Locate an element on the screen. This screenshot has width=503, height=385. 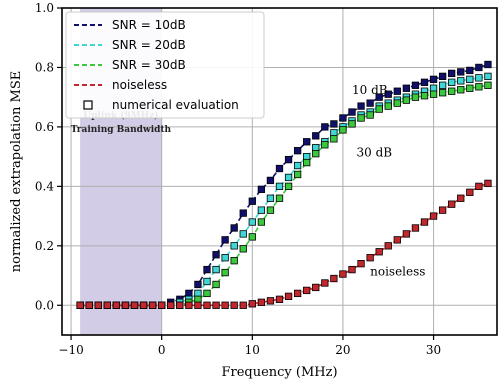
y-tick-label: 0.8 is located at coordinates (44, 67).